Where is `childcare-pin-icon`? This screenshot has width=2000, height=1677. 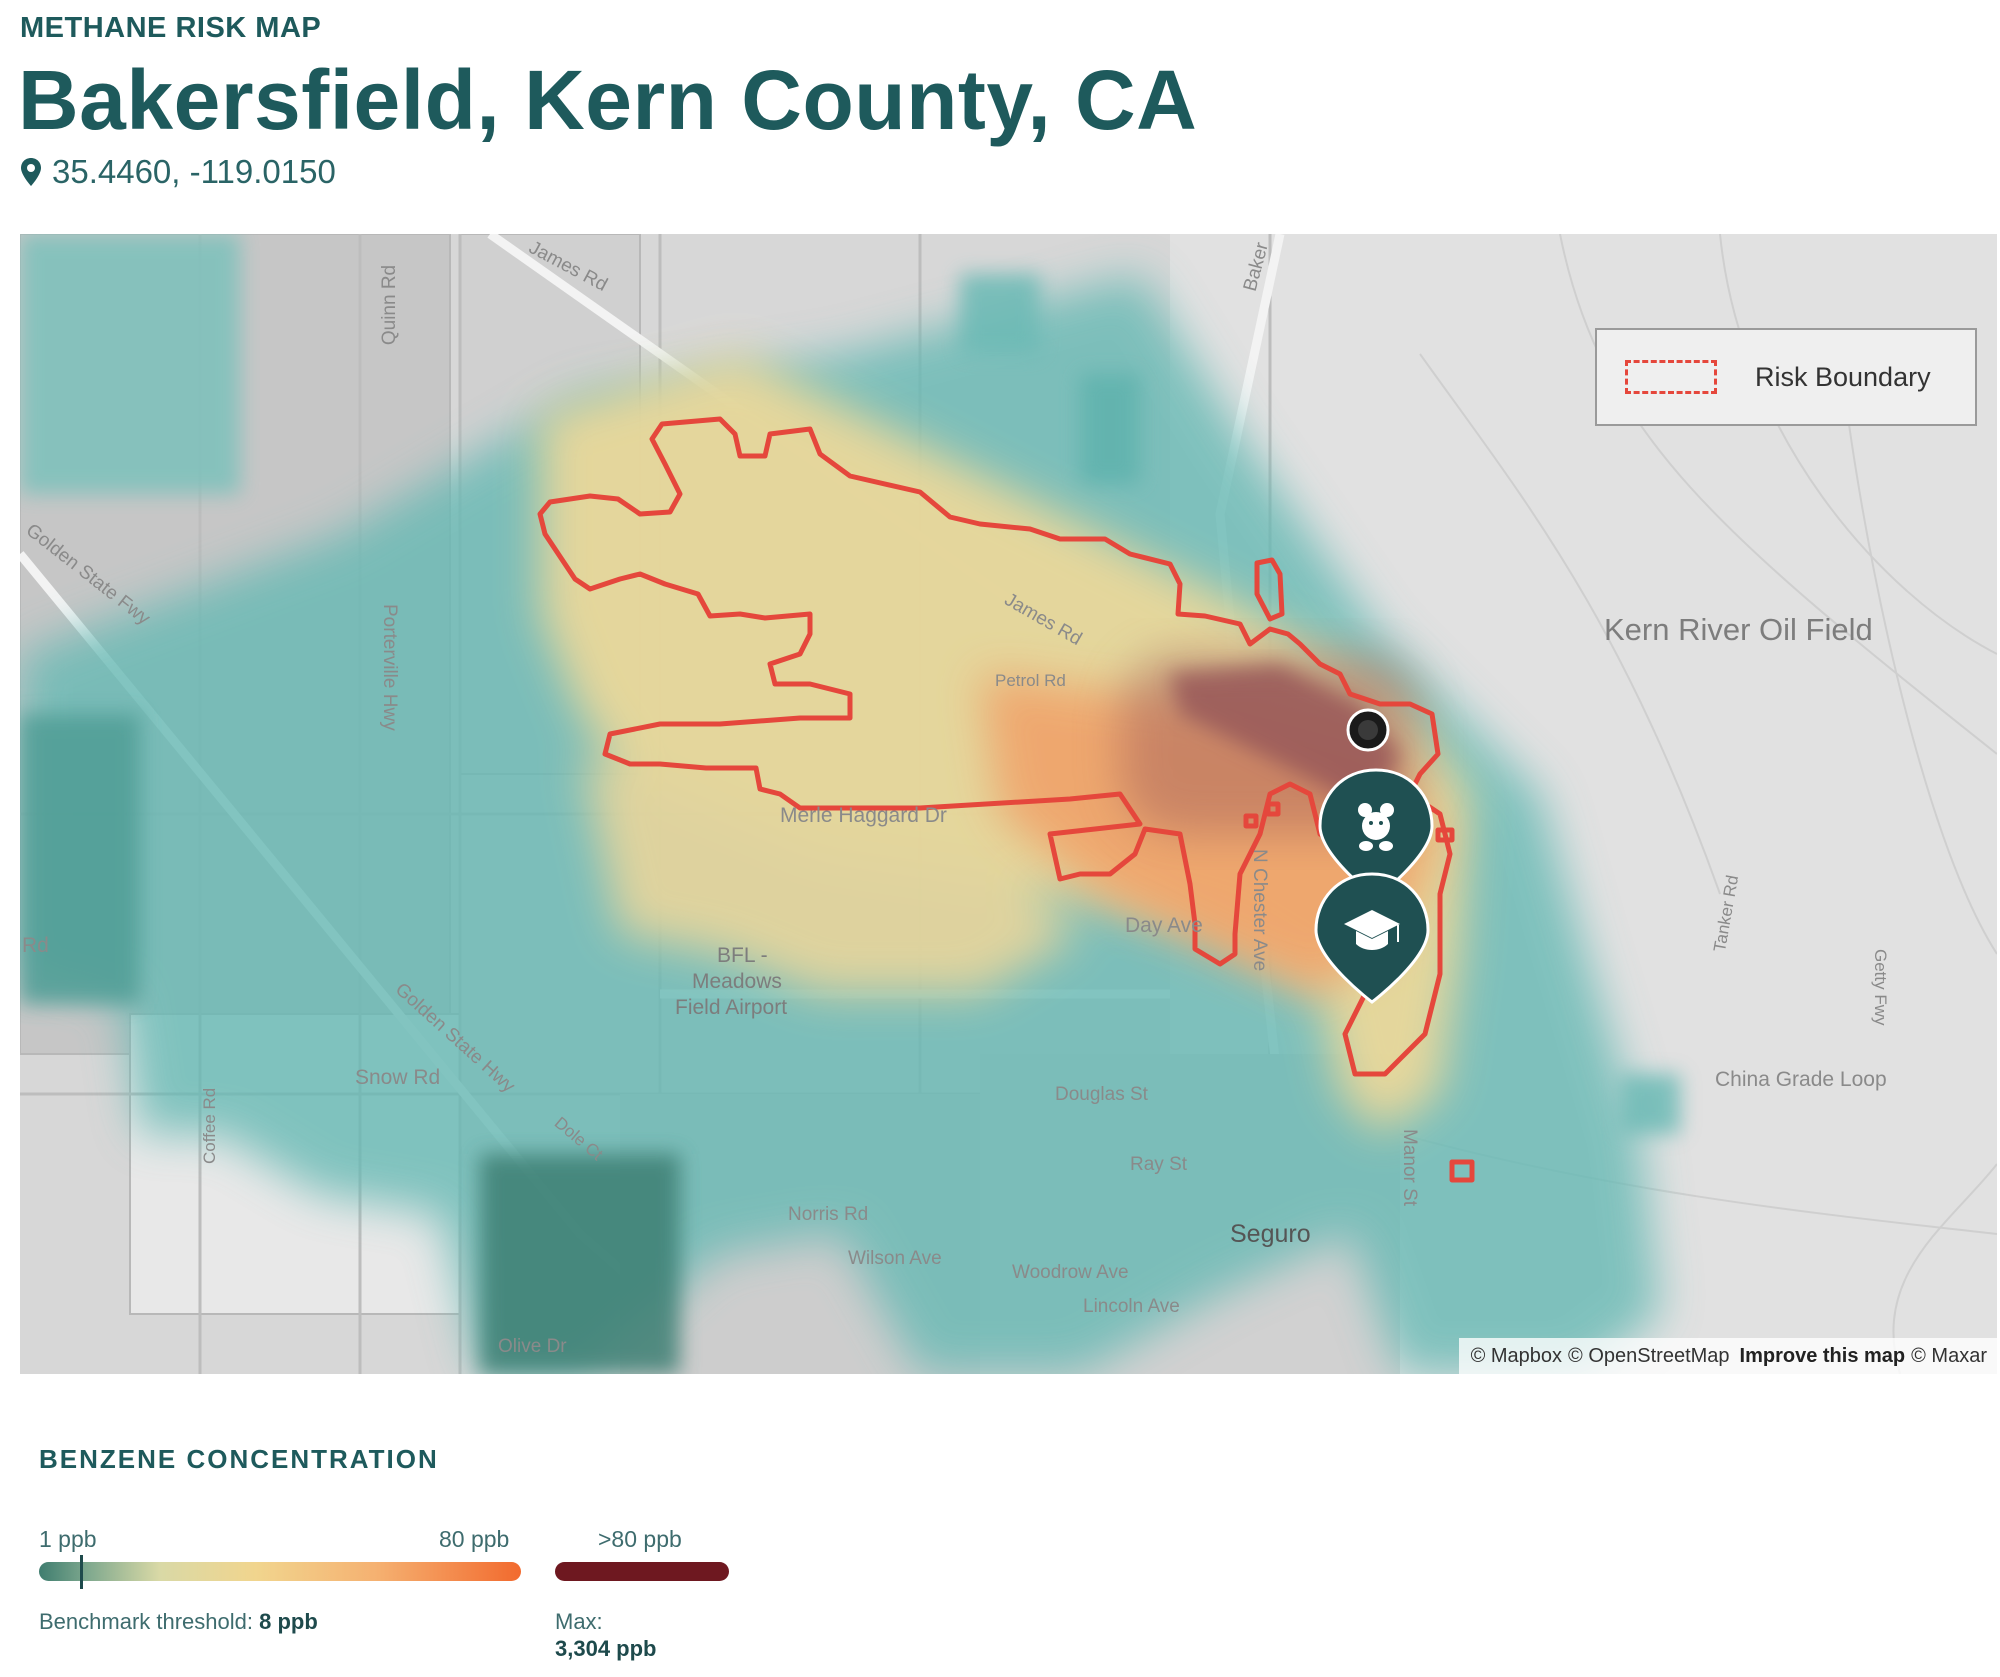 childcare-pin-icon is located at coordinates (1376, 834).